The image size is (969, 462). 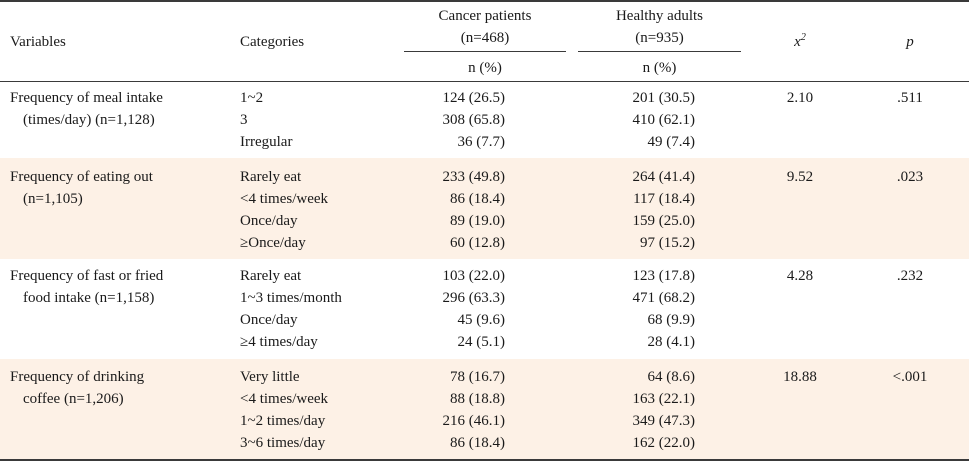 What do you see at coordinates (474, 276) in the screenshot?
I see `row-3-cancer-patients-line: 103 (22.0)` at bounding box center [474, 276].